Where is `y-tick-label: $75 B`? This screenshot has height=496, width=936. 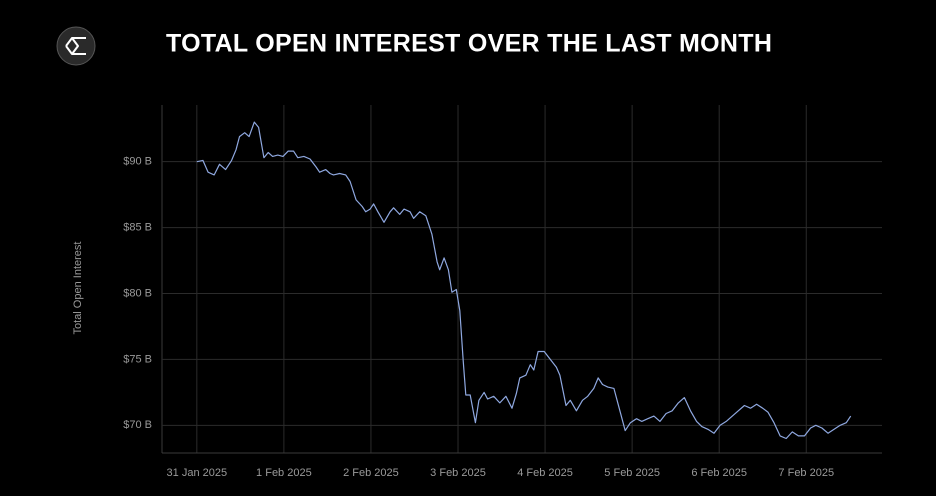
y-tick-label: $75 B is located at coordinates (137, 359).